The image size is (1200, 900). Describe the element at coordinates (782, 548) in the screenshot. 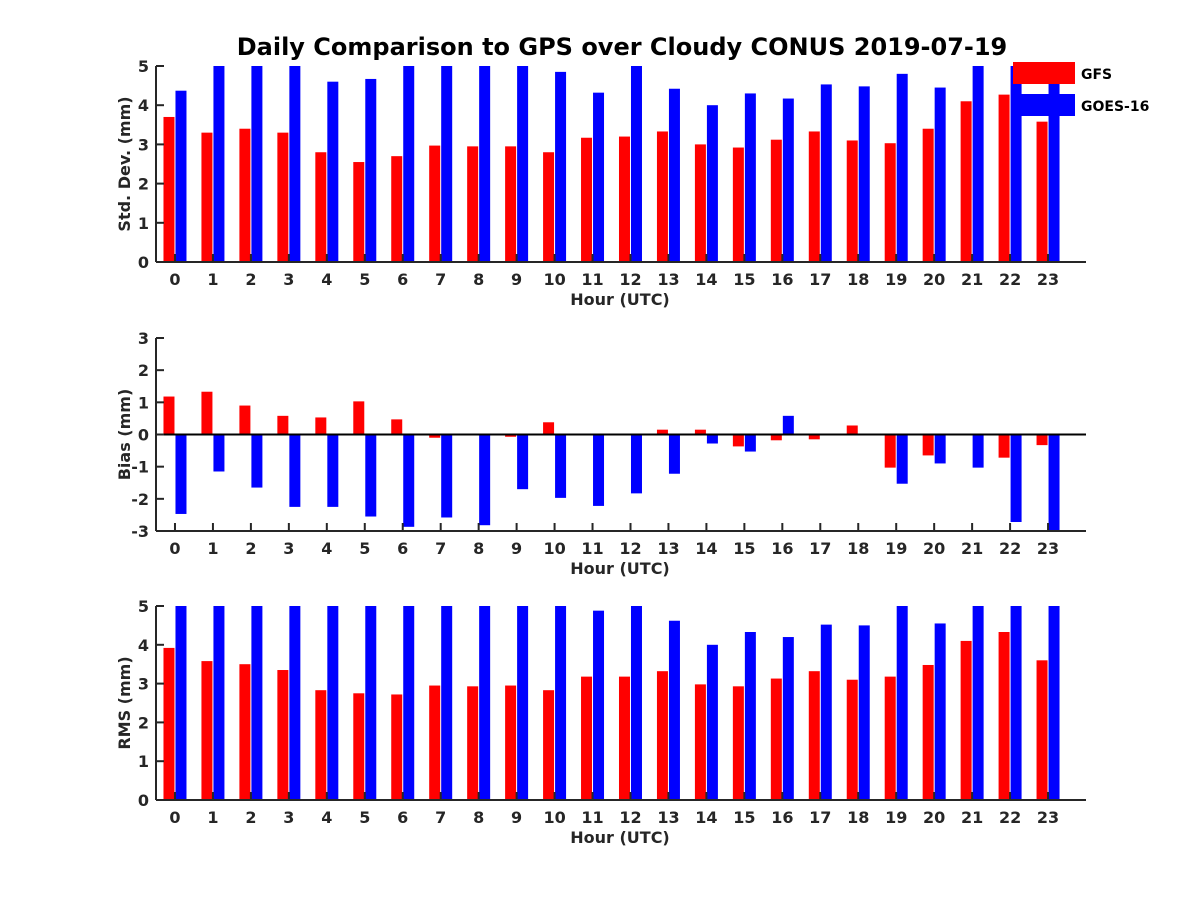

I see `x-tick-label: 16` at that location.